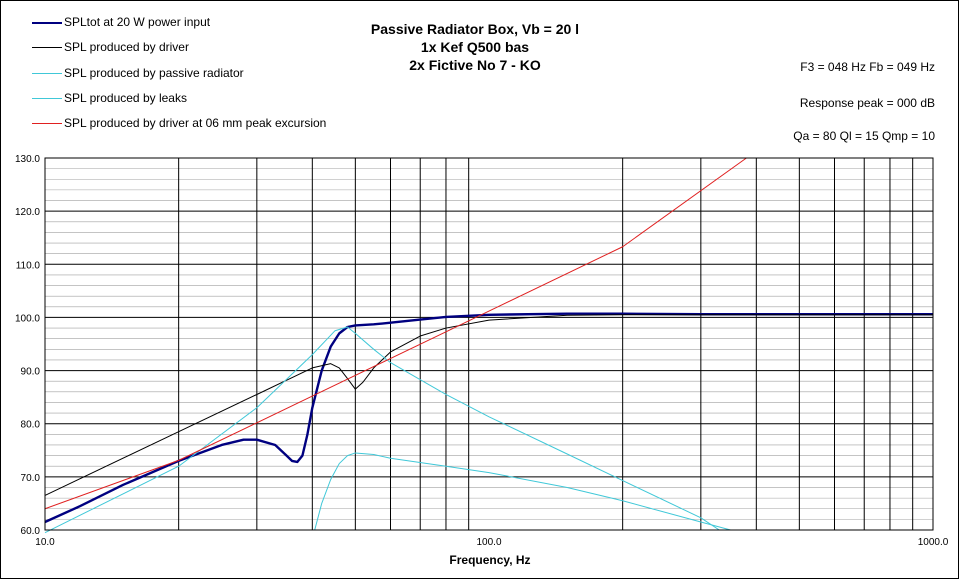 The width and height of the screenshot is (959, 579). I want to click on x-axis-ticks: 10.0 100.0 1000.0, so click(491, 542).